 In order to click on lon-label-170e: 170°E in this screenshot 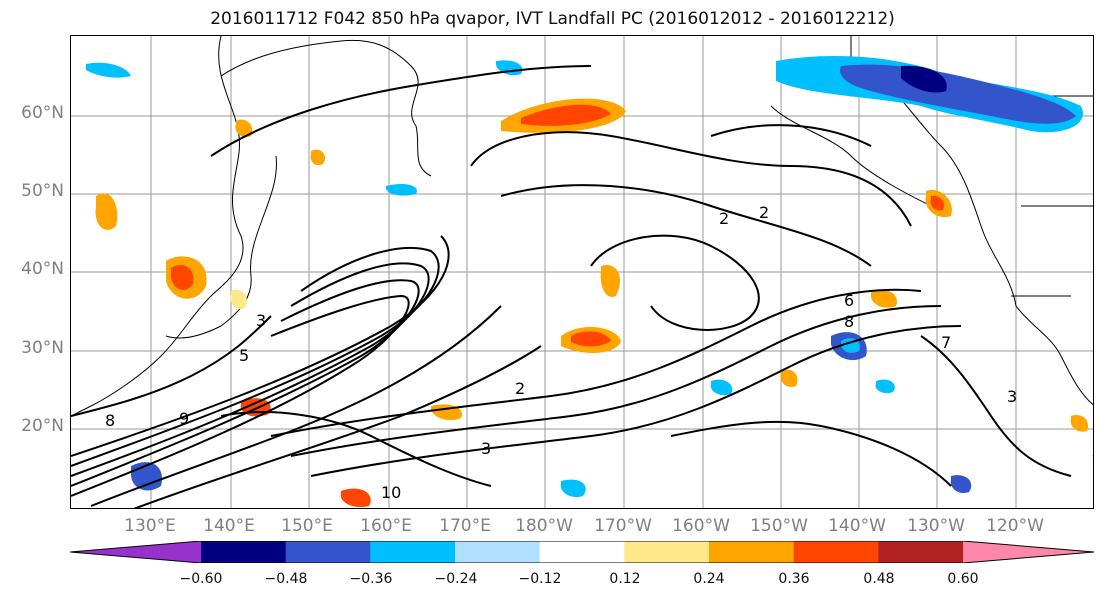, I will do `click(465, 526)`.